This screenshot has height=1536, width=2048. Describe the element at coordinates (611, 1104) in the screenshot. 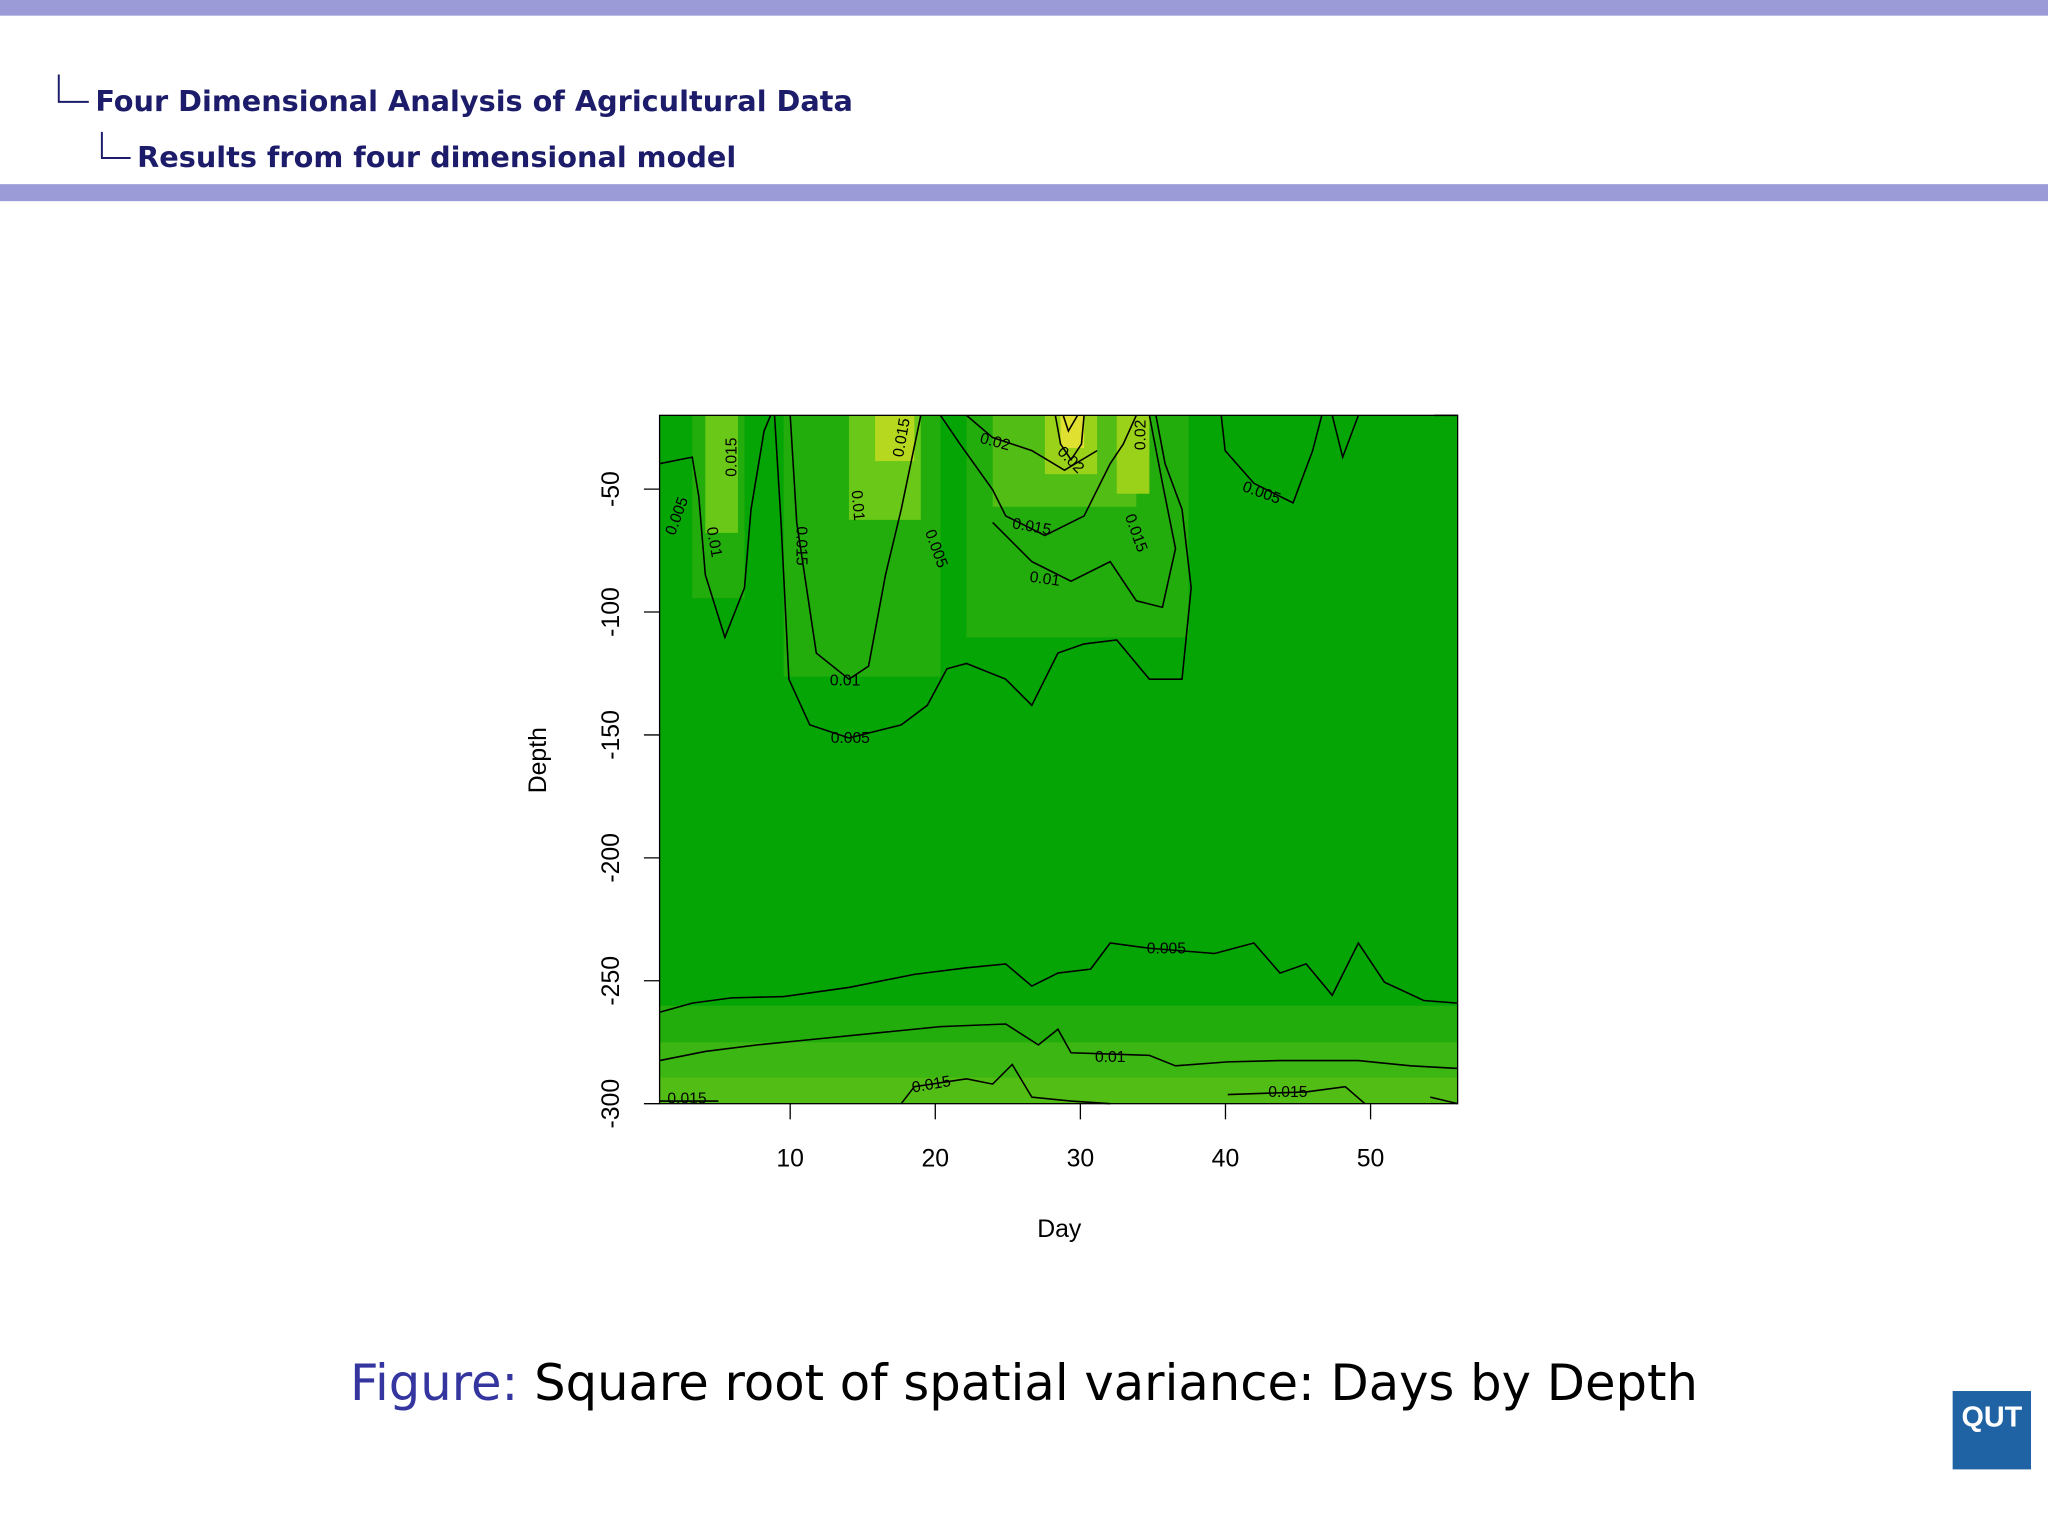

I see `y-tick-label: -300` at that location.